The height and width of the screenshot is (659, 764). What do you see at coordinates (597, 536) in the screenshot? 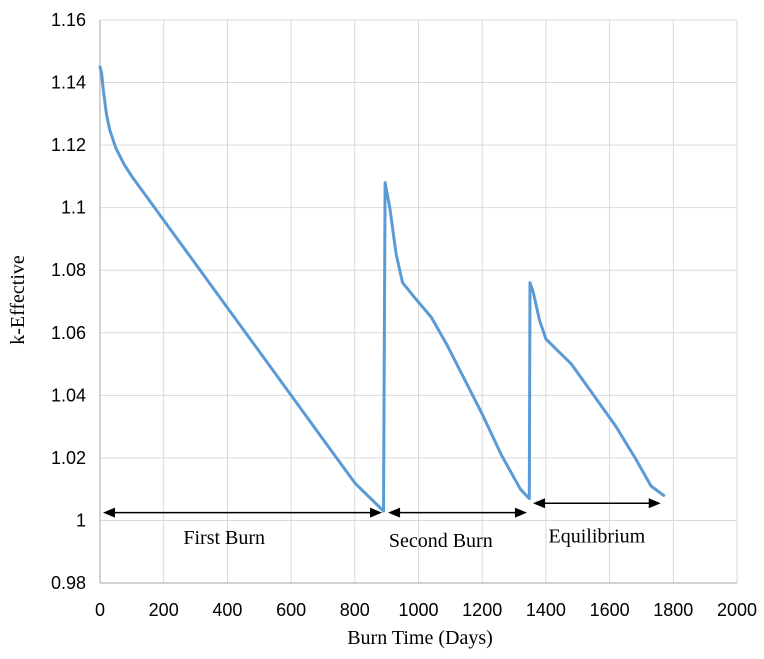
I see `annotation-label: Equilibrium` at bounding box center [597, 536].